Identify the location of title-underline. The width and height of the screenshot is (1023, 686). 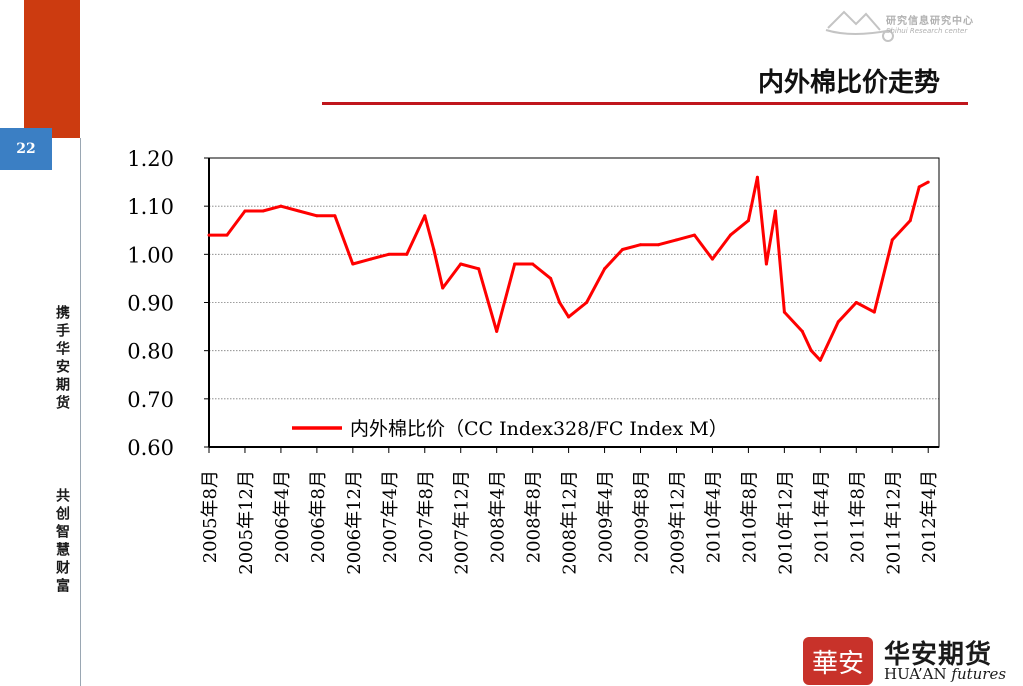
(645, 103).